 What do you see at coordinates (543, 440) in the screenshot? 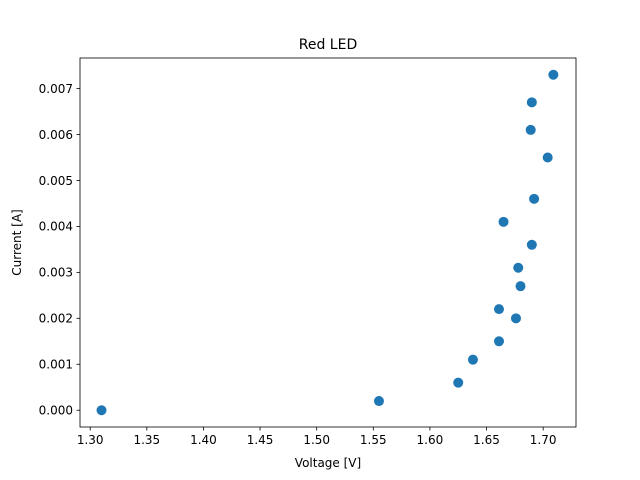
I see `x-tick-label-8: 1.70` at bounding box center [543, 440].